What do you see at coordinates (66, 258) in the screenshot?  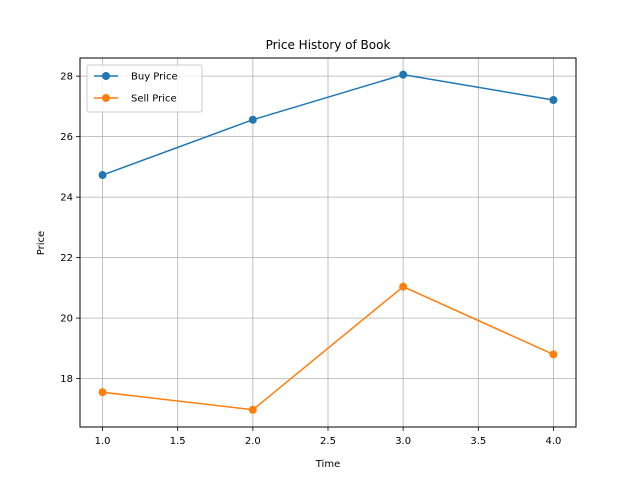 I see `y-tick-label: 22` at bounding box center [66, 258].